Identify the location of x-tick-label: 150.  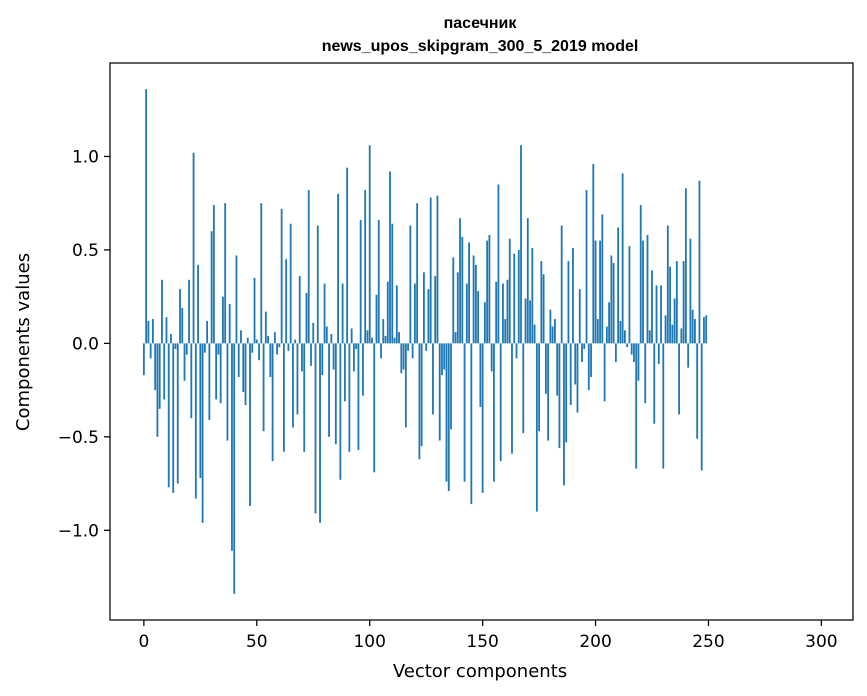
(482, 642).